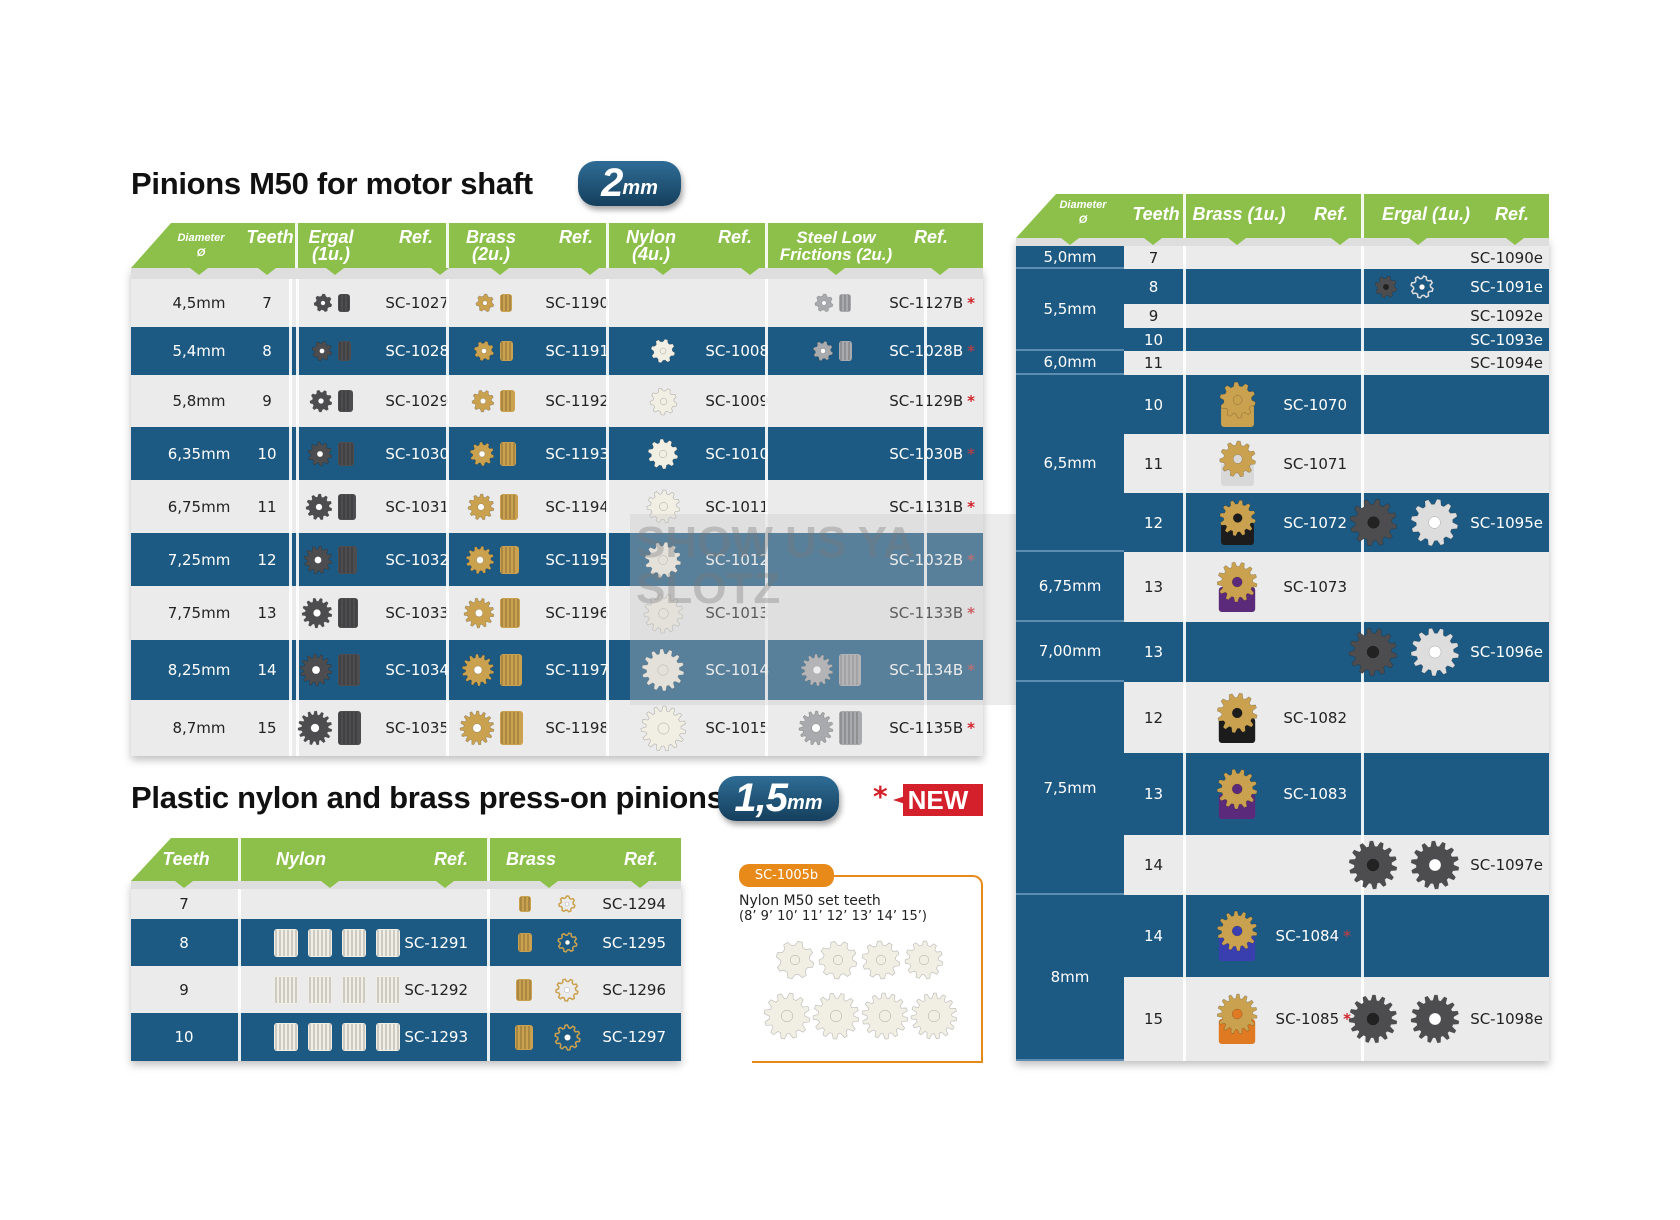 The height and width of the screenshot is (1220, 1680). What do you see at coordinates (406, 885) in the screenshot?
I see `press-on-header-strip` at bounding box center [406, 885].